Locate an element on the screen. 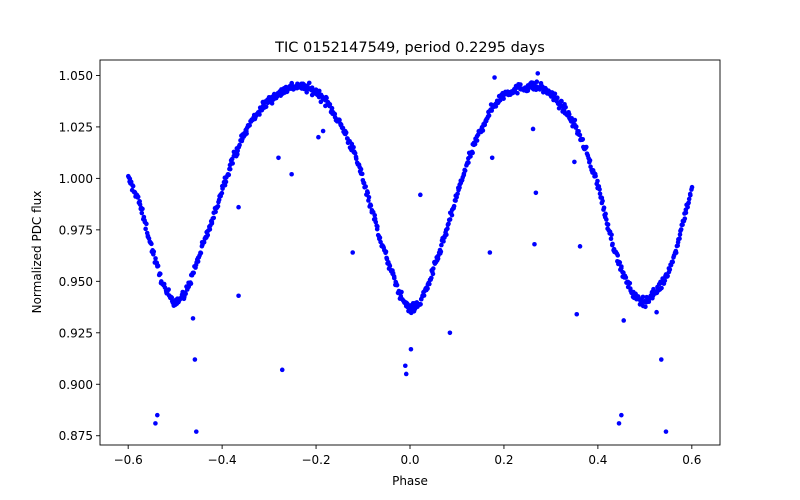 The height and width of the screenshot is (500, 800). y-tick-label: 0.900 is located at coordinates (76, 385).